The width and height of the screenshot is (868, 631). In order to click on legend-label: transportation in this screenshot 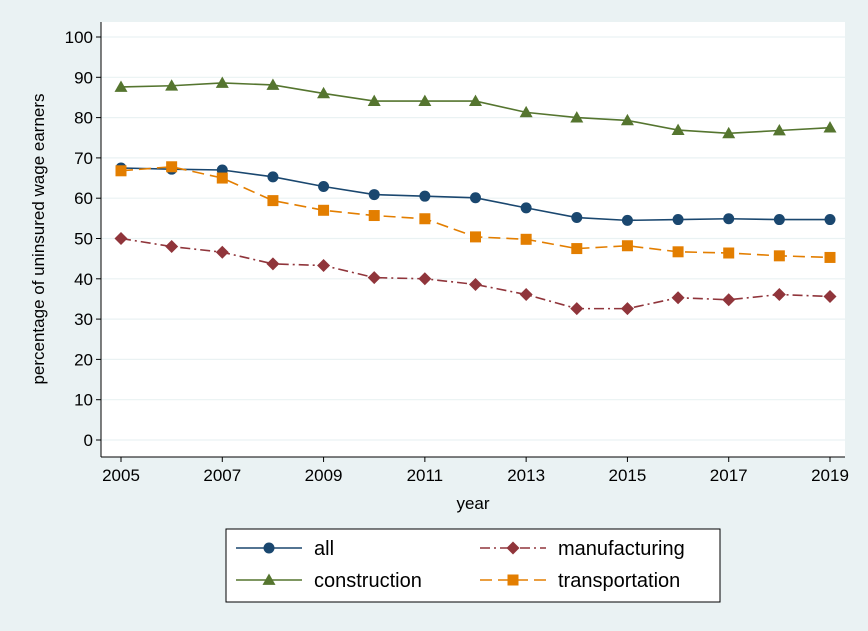, I will do `click(619, 581)`.